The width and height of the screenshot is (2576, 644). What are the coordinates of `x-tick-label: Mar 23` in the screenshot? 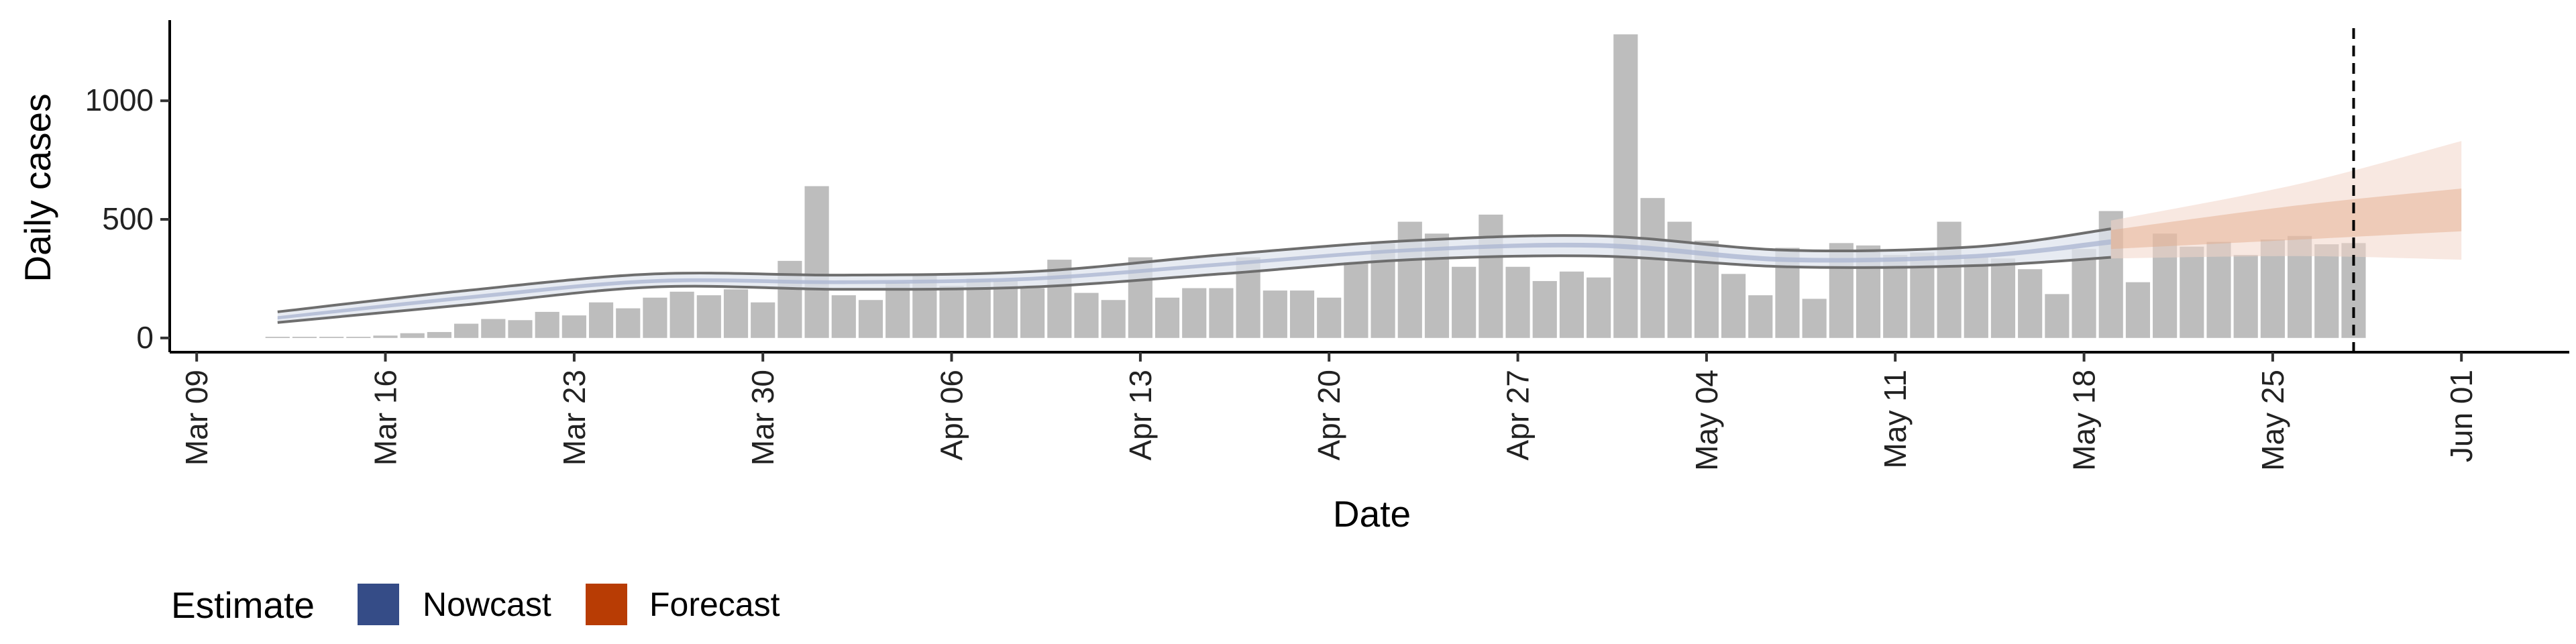 It's located at (574, 418).